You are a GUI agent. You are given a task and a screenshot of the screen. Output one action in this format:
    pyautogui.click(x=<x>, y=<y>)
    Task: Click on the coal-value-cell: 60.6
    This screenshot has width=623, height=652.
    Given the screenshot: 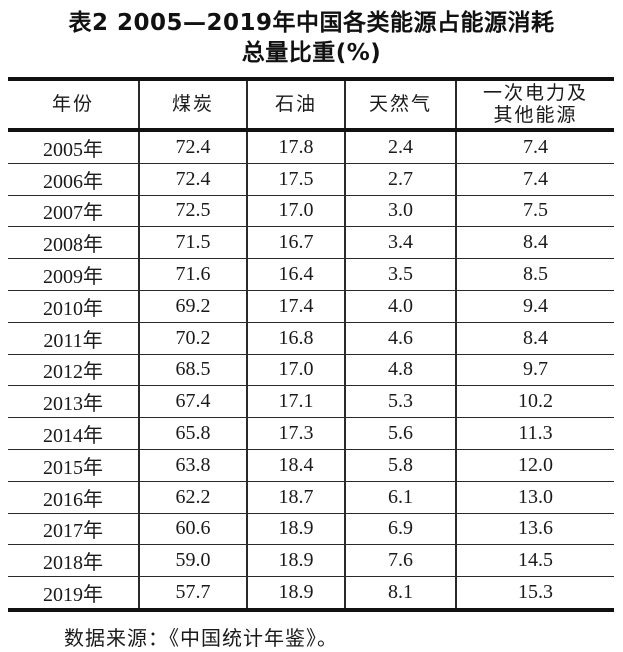 What is the action you would take?
    pyautogui.click(x=192, y=529)
    